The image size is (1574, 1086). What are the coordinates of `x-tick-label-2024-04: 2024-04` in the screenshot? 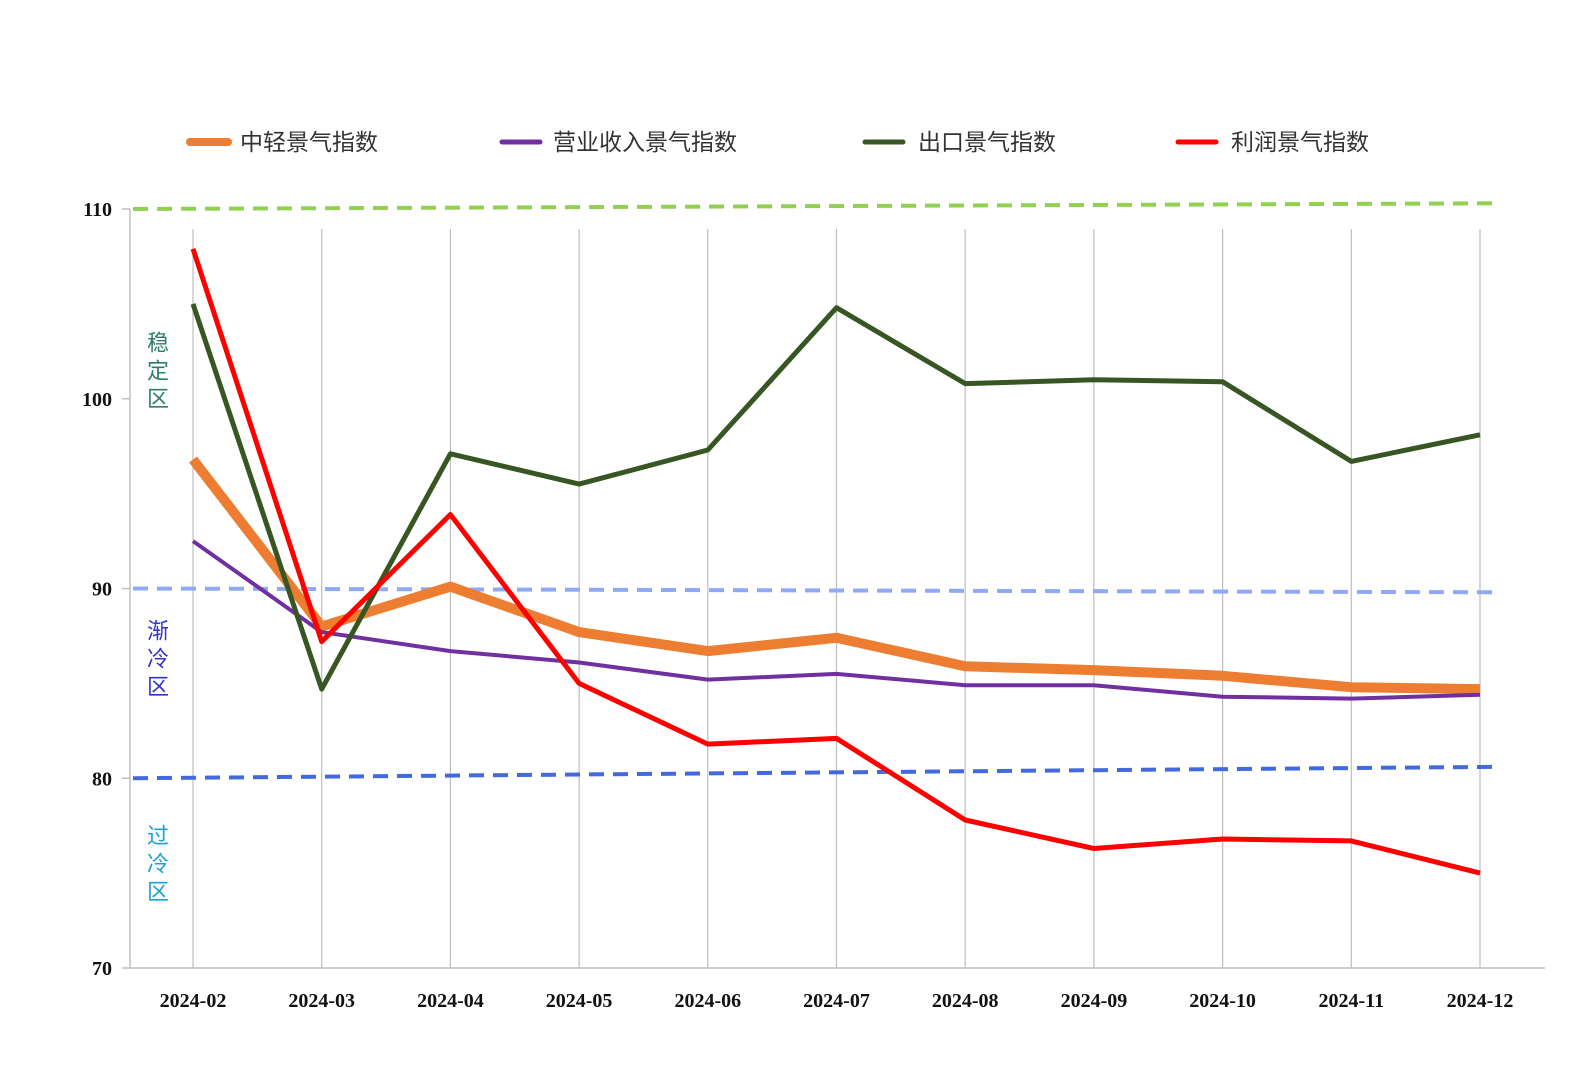 It's located at (450, 1001).